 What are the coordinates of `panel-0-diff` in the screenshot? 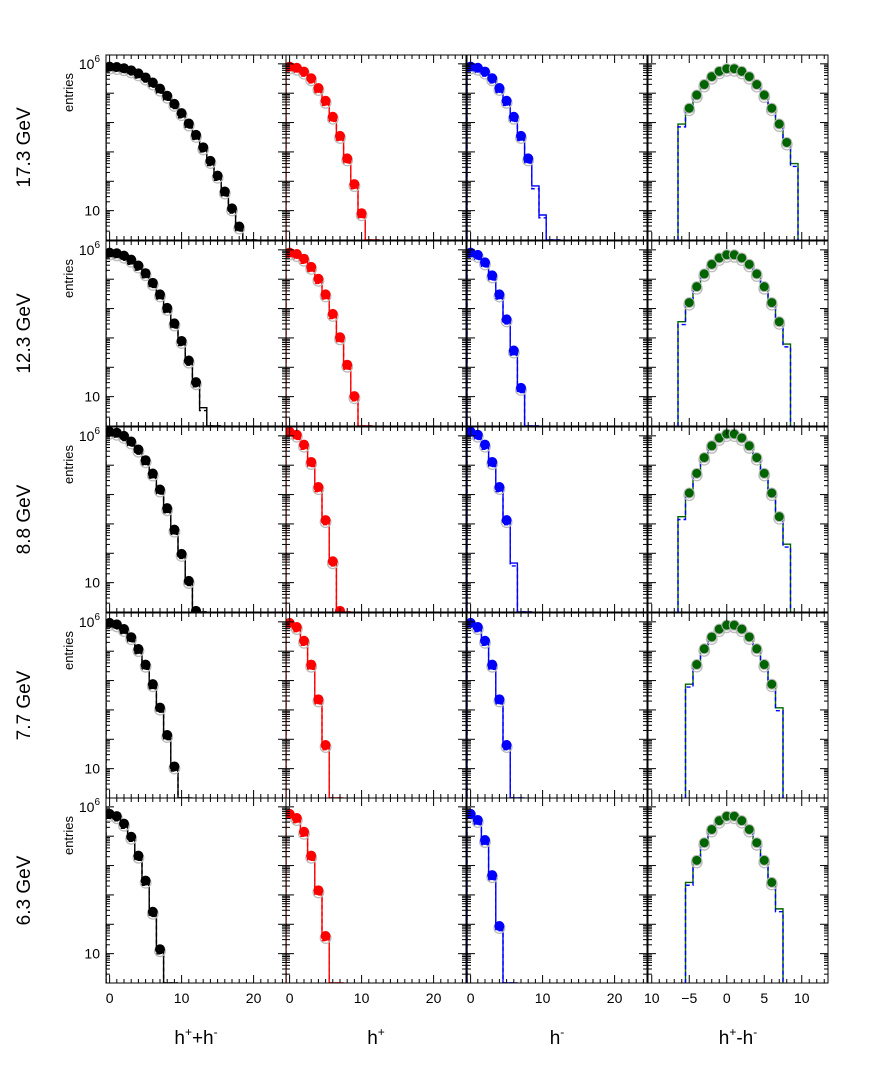 It's located at (738, 151).